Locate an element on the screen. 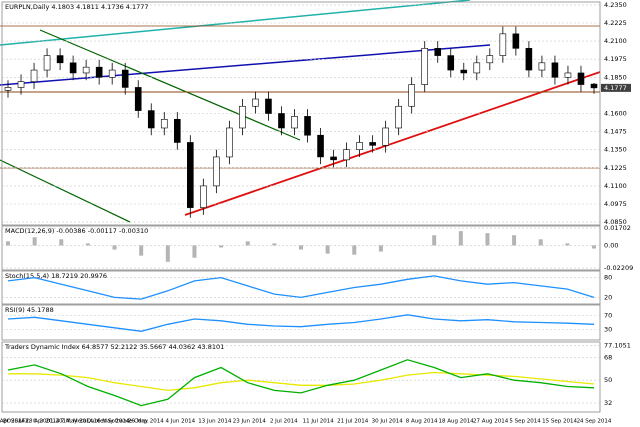  y-tick-label: 4.0850 is located at coordinates (615, 222).